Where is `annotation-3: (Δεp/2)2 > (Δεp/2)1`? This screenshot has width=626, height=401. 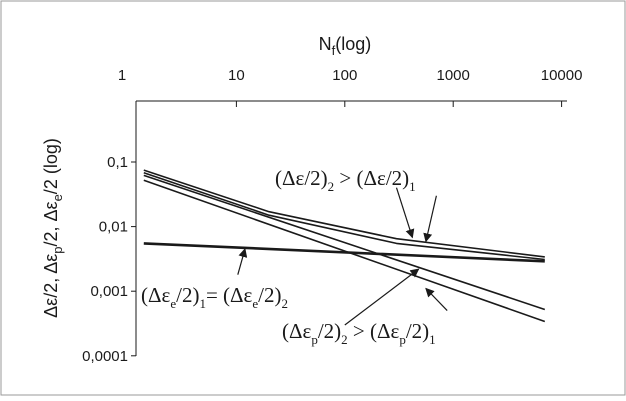 annotation-3: (Δεp/2)2 > (Δεp/2)1 is located at coordinates (359, 333).